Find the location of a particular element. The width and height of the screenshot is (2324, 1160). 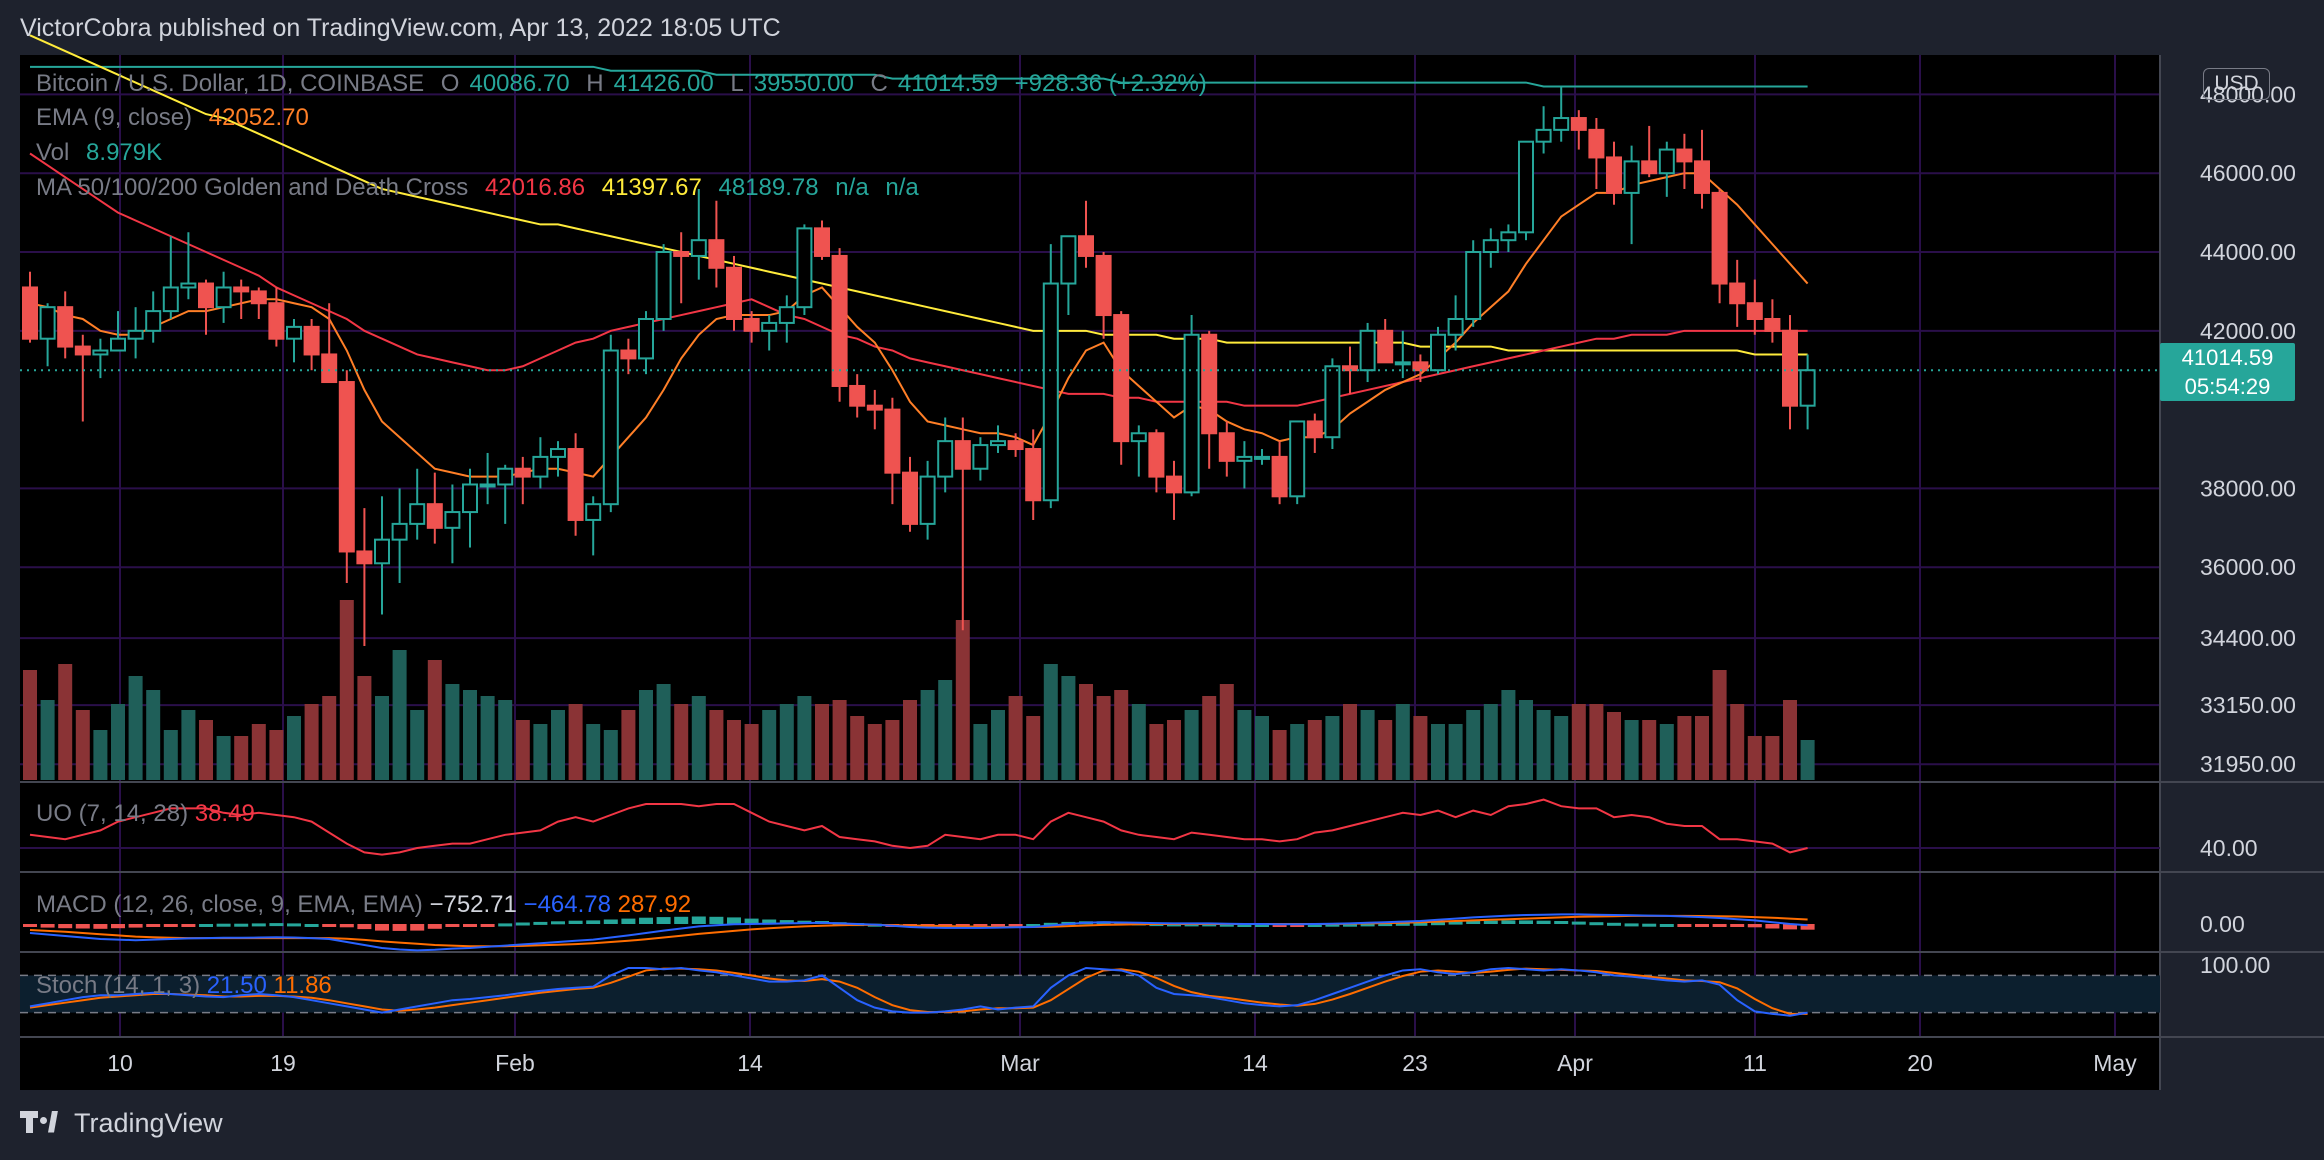

ema-legend: EMA (9, close) 42052.70 is located at coordinates (177, 118).